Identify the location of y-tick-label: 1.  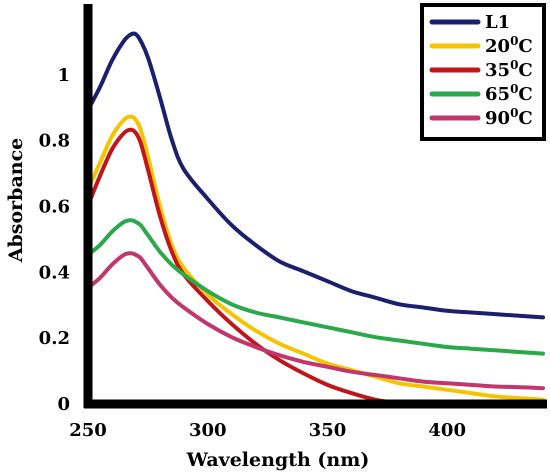
(63, 75).